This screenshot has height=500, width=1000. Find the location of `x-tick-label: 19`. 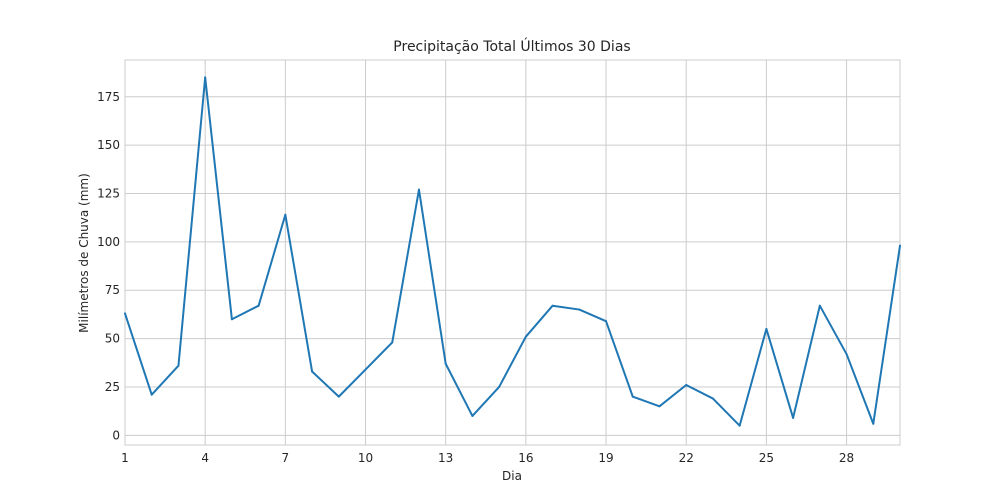

x-tick-label: 19 is located at coordinates (605, 458).